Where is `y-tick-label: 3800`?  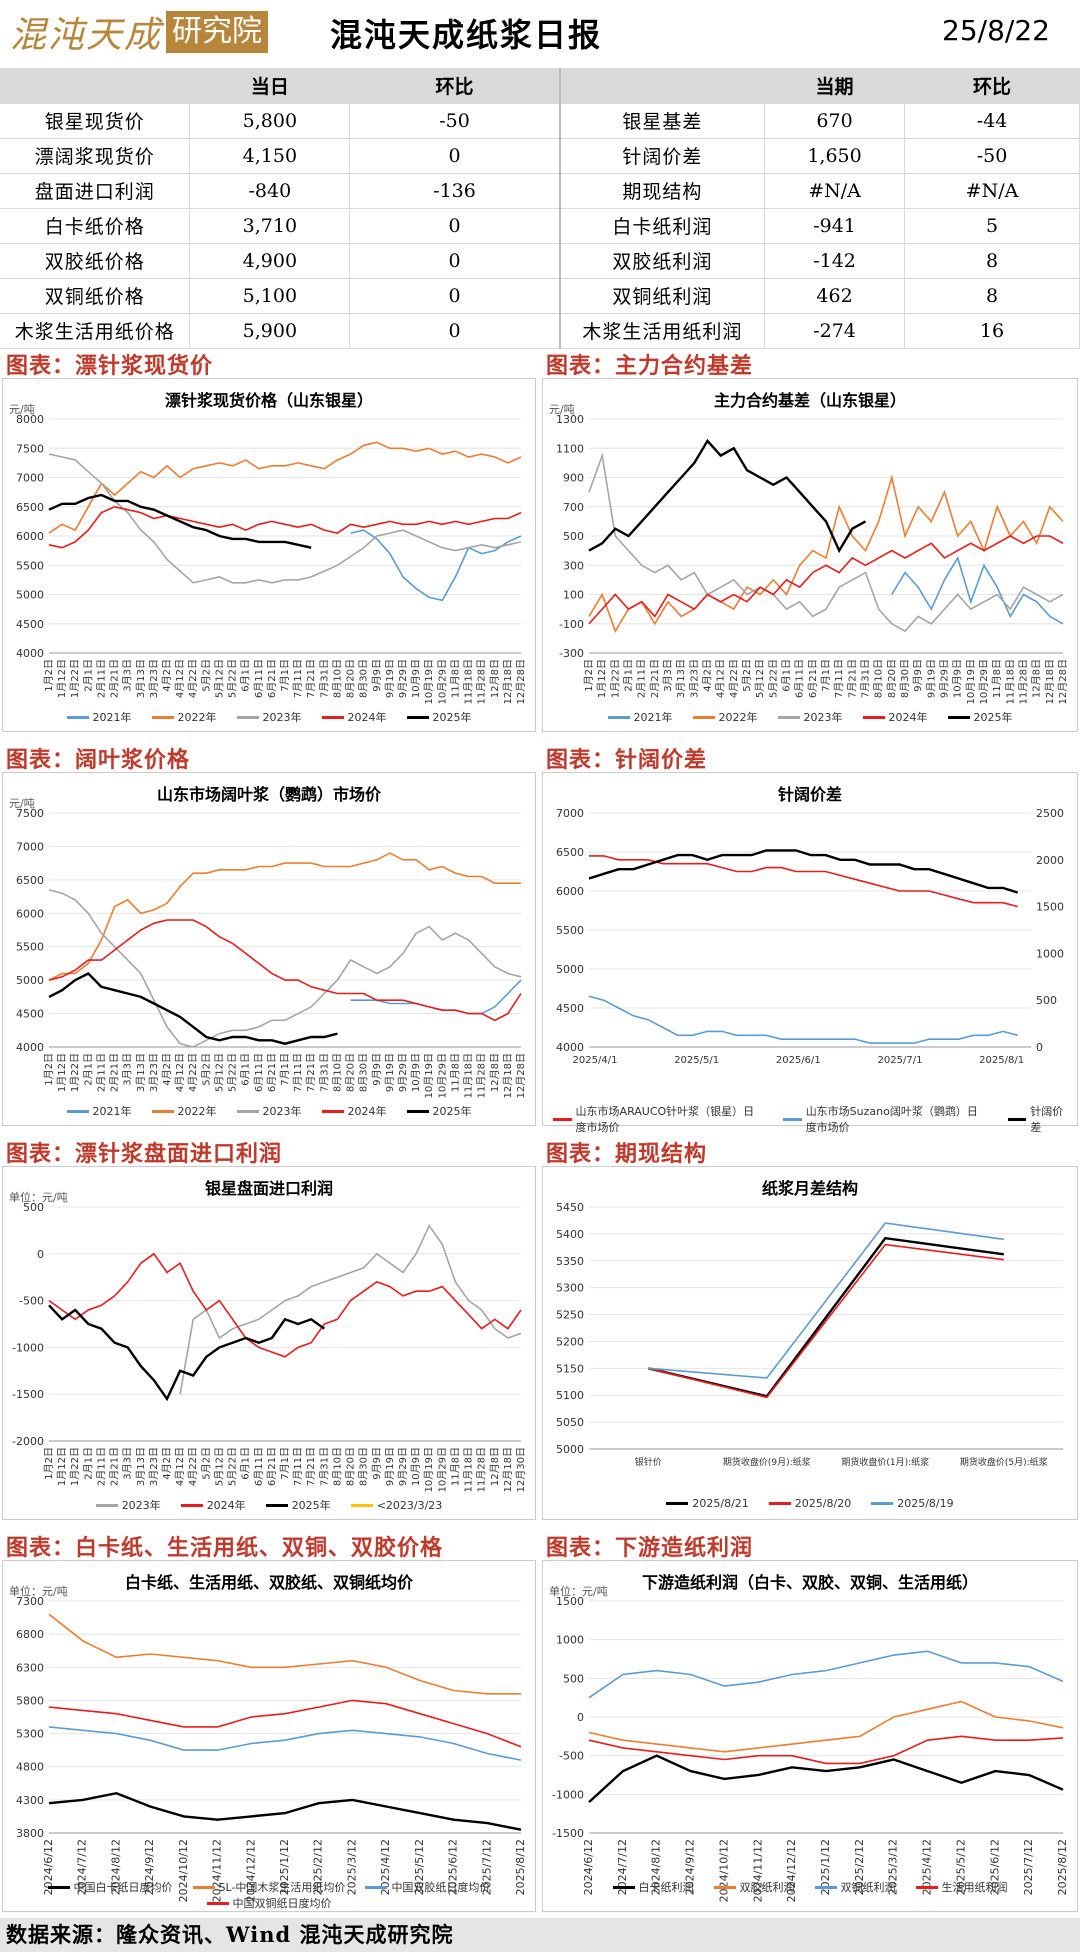 y-tick-label: 3800 is located at coordinates (30, 1833).